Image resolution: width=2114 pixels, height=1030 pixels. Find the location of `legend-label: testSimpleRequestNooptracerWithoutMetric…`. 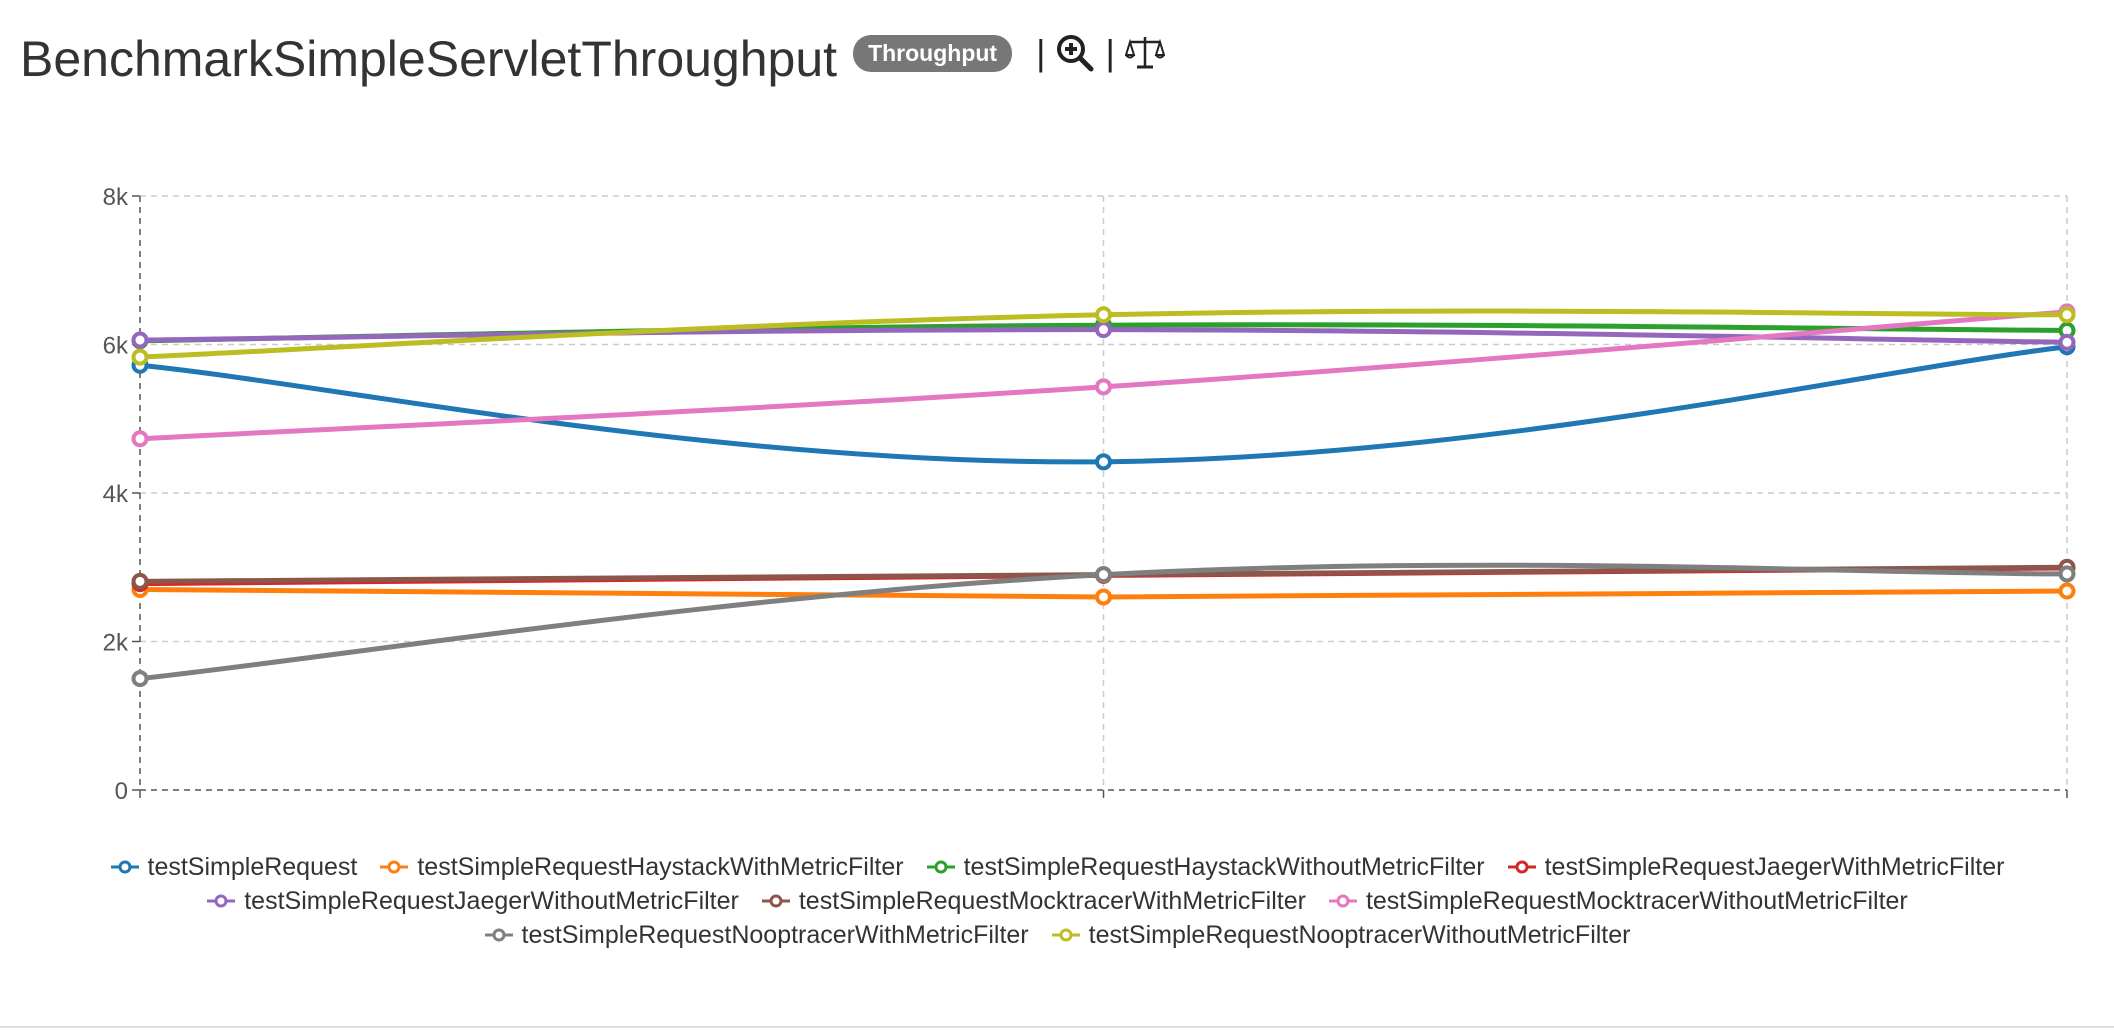

legend-label: testSimpleRequestNooptracerWithoutMetric… is located at coordinates (1359, 934).